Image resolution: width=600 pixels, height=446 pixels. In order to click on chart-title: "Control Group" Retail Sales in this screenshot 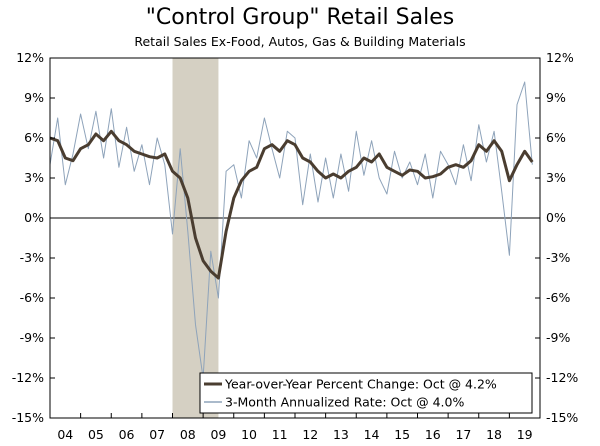, I will do `click(300, 17)`.